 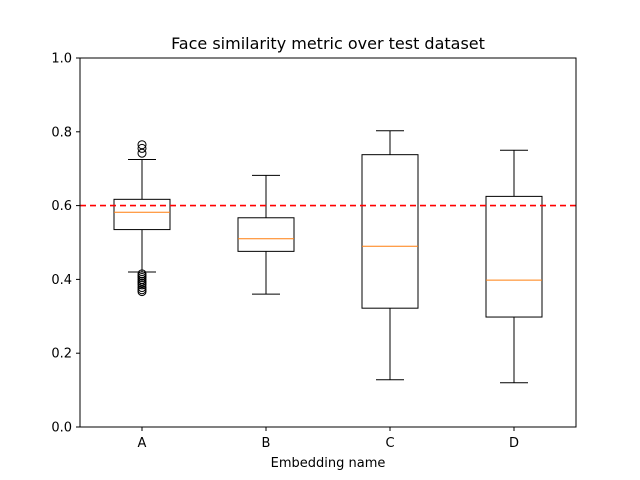 I want to click on box-group-A, so click(x=142, y=218).